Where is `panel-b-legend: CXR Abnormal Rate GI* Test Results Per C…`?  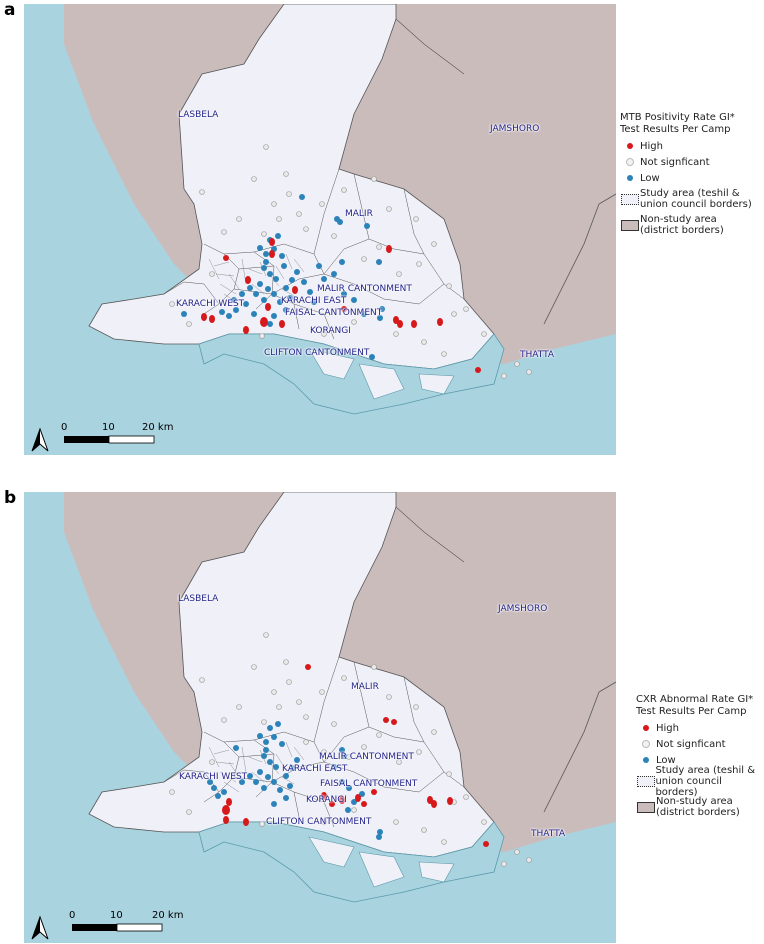
panel-b-legend: CXR Abnormal Rate GI* Test Results Per C… is located at coordinates (700, 757).